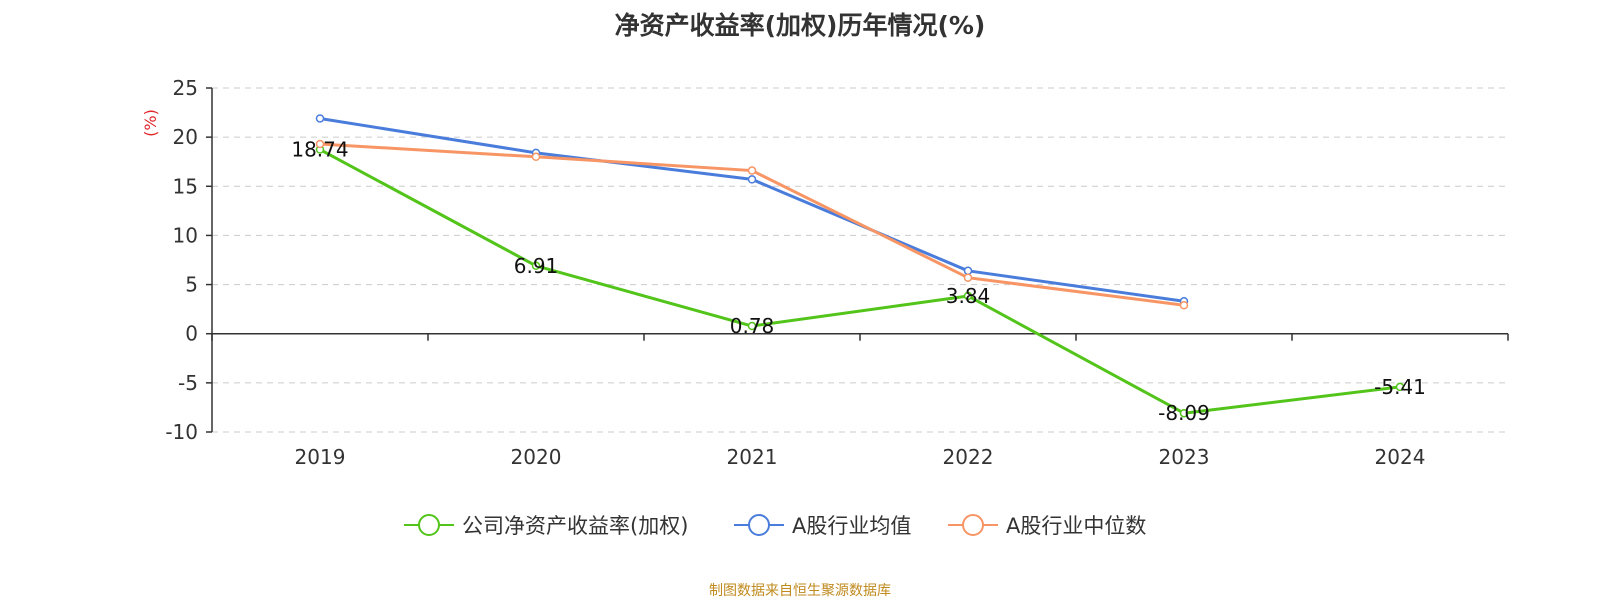 The width and height of the screenshot is (1600, 600). What do you see at coordinates (185, 186) in the screenshot?
I see `y-tick-label: 15` at bounding box center [185, 186].